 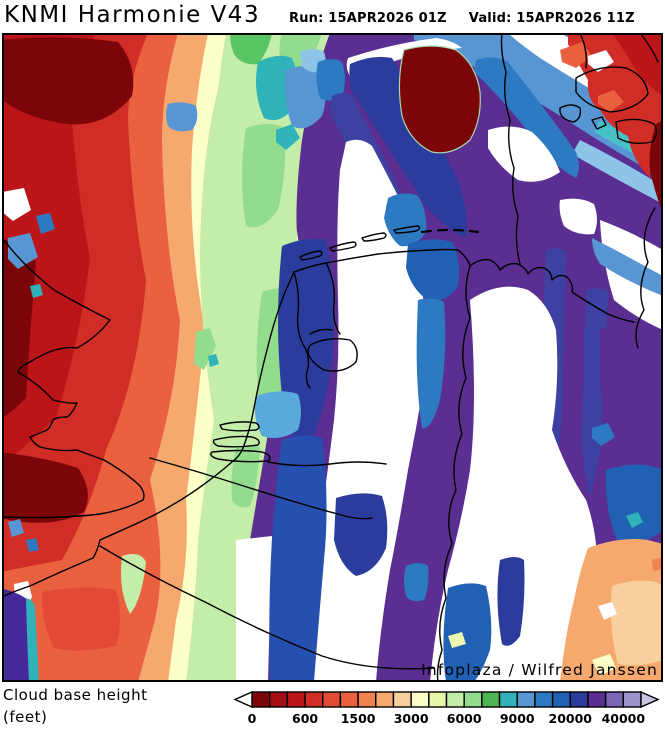 What do you see at coordinates (261, 488) in the screenshot?
I see `border-be-nl` at bounding box center [261, 488].